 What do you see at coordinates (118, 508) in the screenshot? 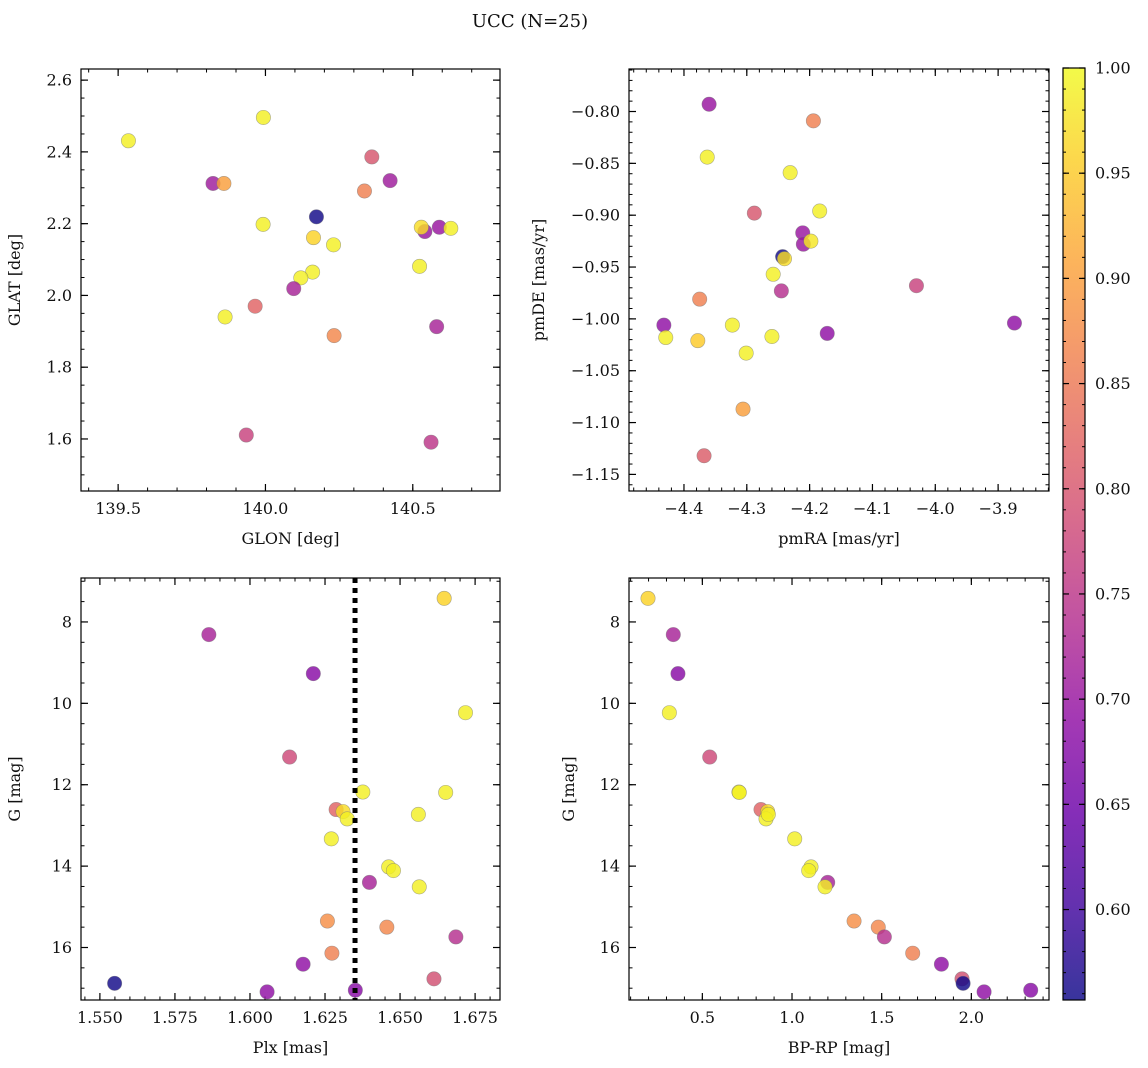
I see `x-tick-label: 139.5` at bounding box center [118, 508].